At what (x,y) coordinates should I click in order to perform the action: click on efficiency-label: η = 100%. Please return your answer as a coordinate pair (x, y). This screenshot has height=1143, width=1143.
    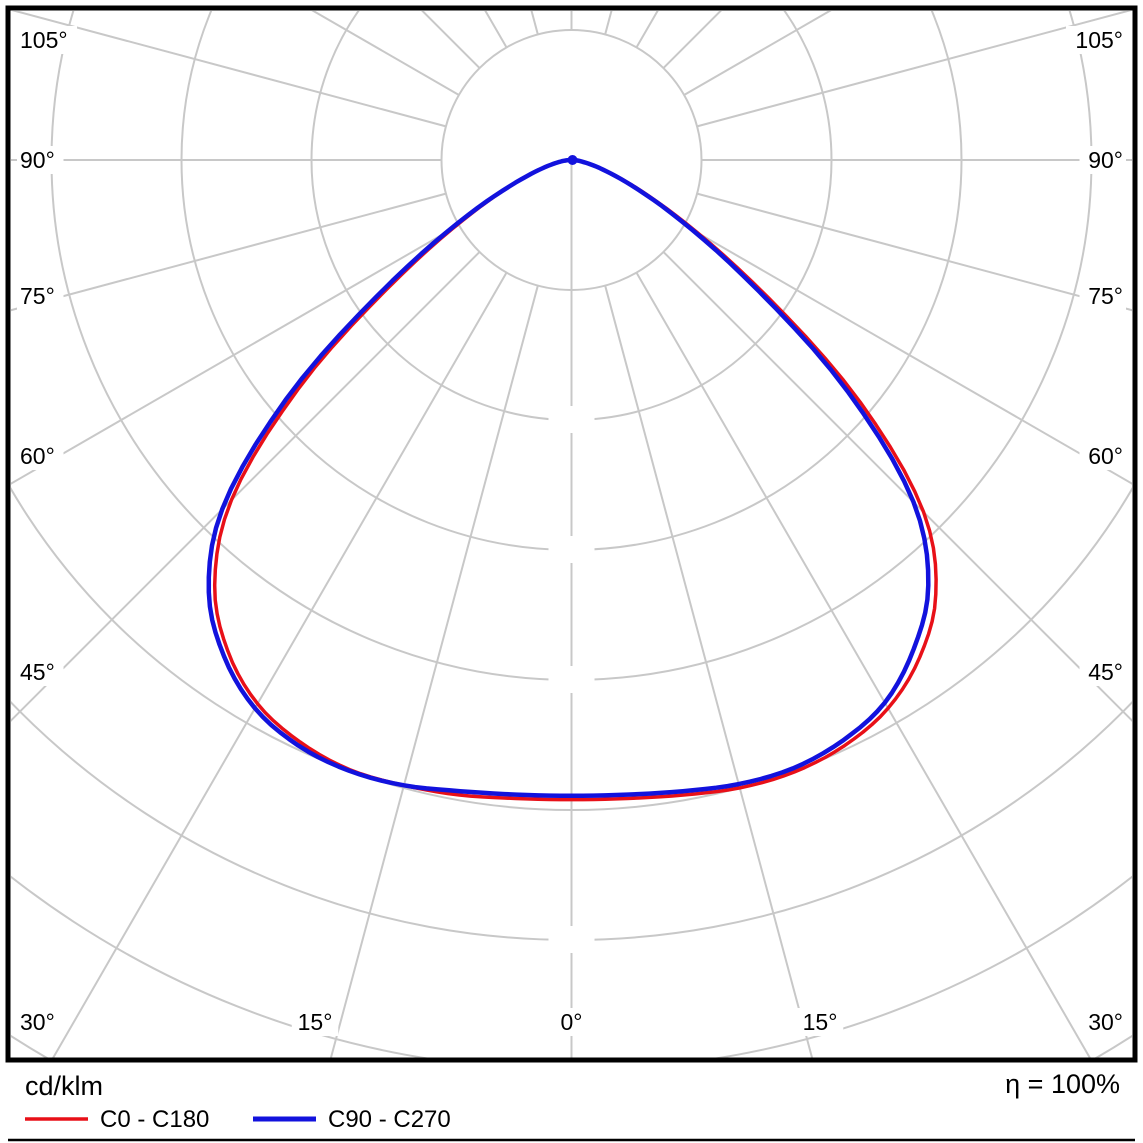
    Looking at the image, I should click on (1062, 1084).